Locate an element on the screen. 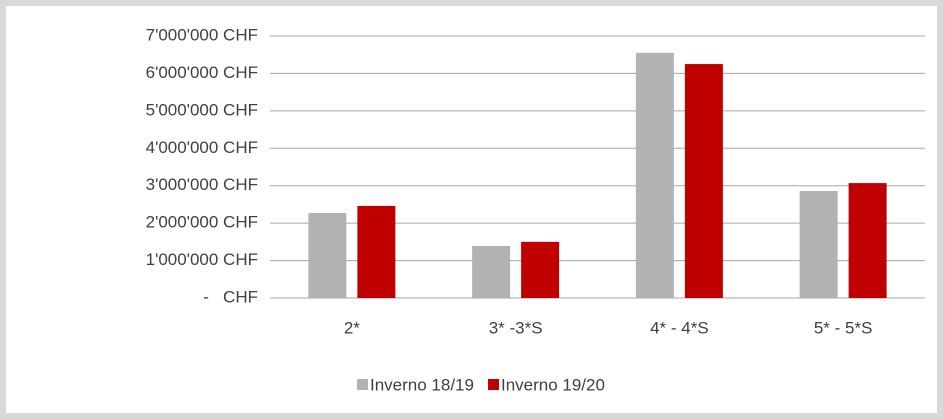 The height and width of the screenshot is (419, 943). legend-label: Inverno 19/20 is located at coordinates (553, 384).